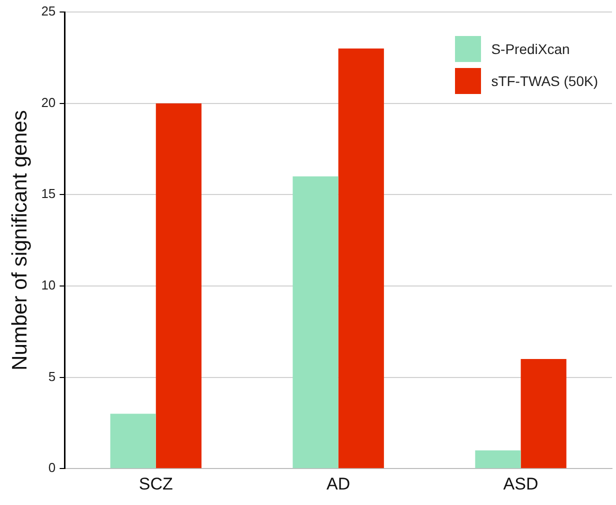  What do you see at coordinates (20, 240) in the screenshot?
I see `y-axis-title: Number of significant genes` at bounding box center [20, 240].